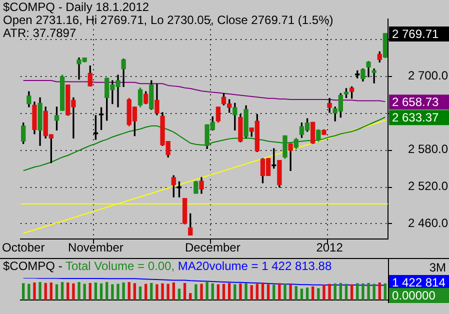 This screenshot has height=314, width=449. I want to click on chart-subtitle: Open 2731.16, Hi 2769.71, Lo 2730.05, Close 2769.71 (1.5%), so click(168, 20).